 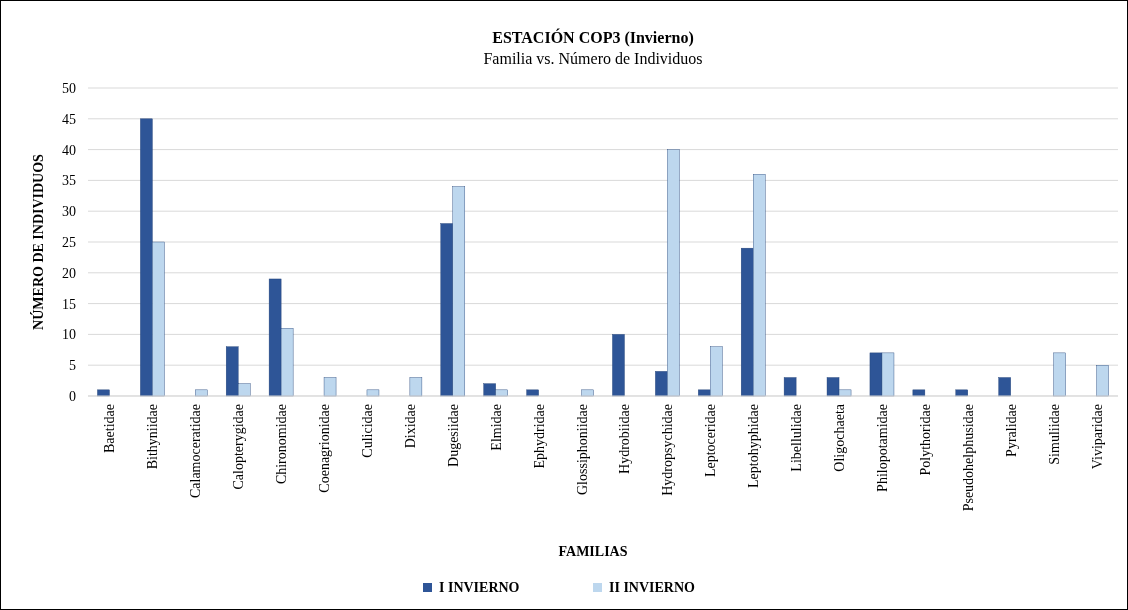 I want to click on x-tick-label: Pseudohelphusidae, so click(x=968, y=458).